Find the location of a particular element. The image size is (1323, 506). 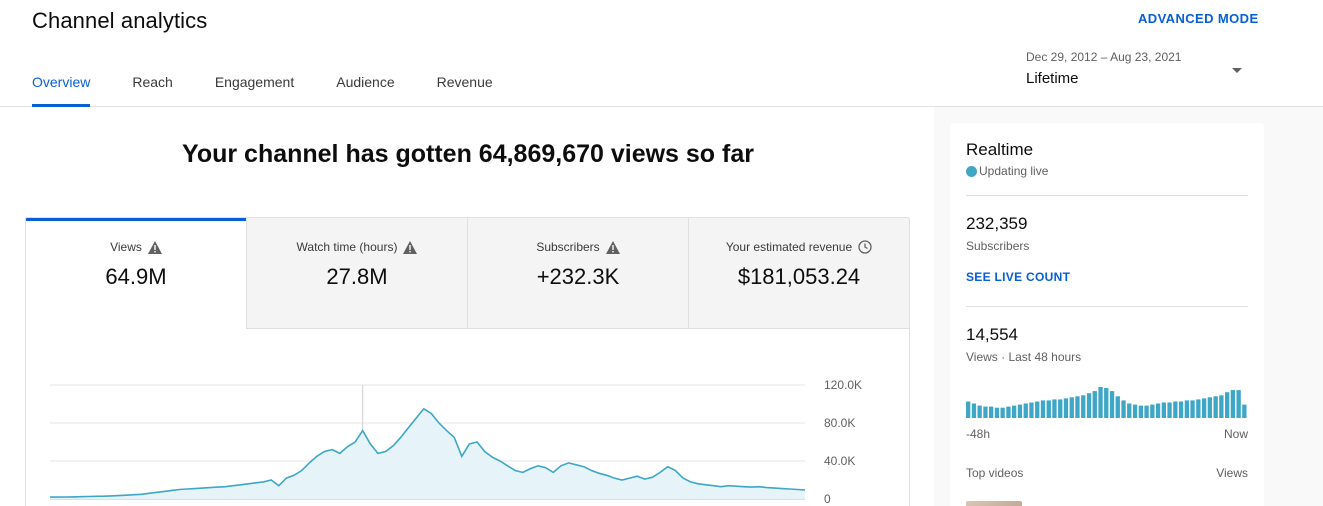

live-status: Updating live is located at coordinates (1007, 171).